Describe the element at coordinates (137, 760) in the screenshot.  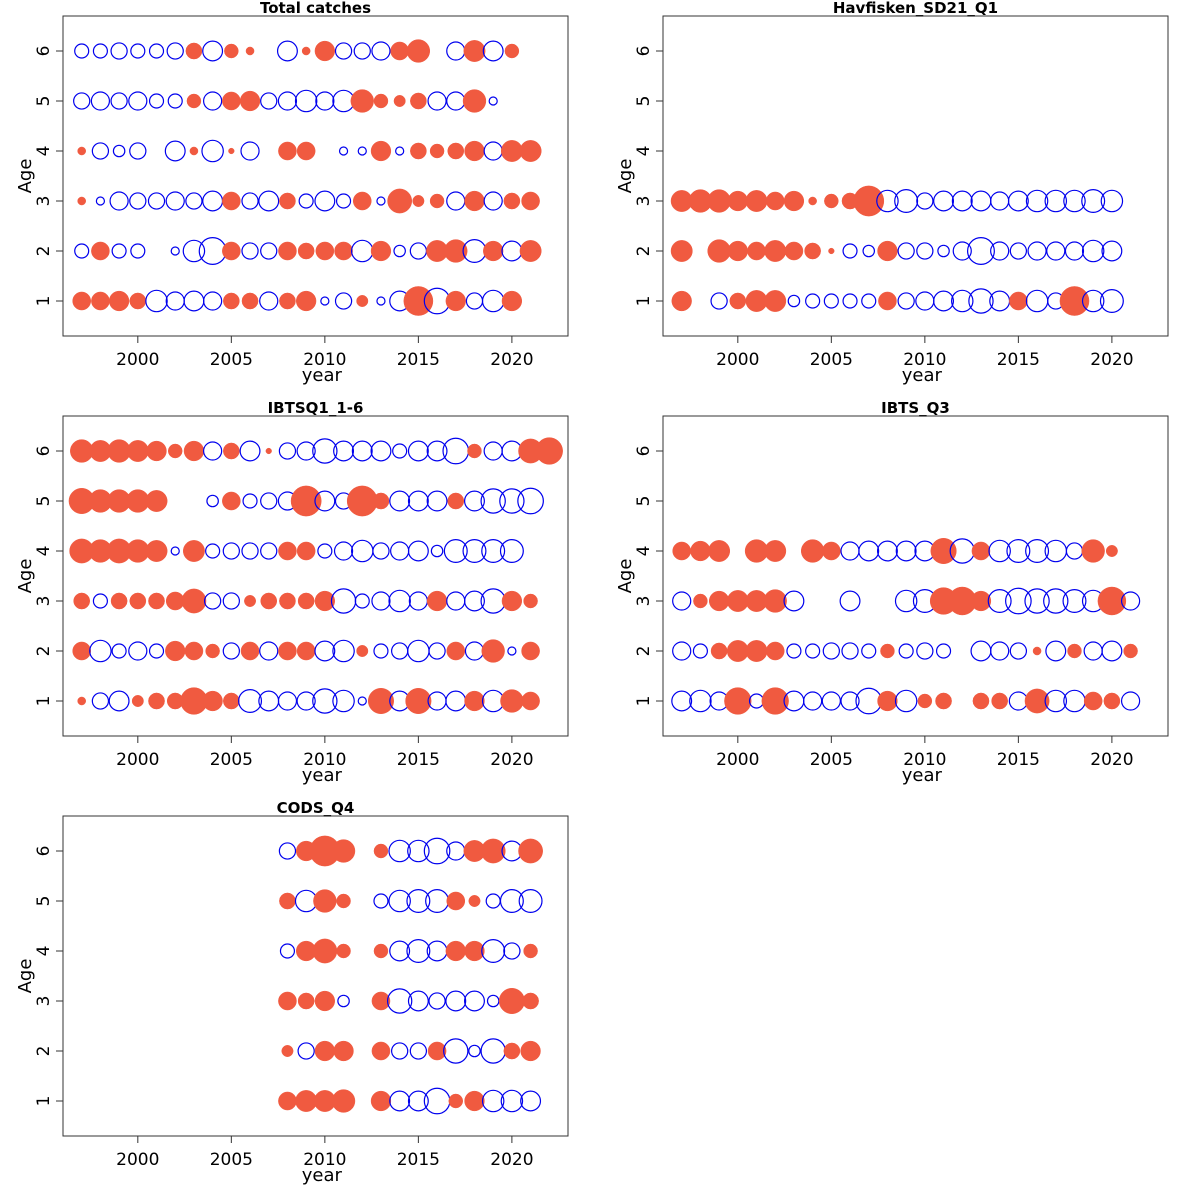
I see `x-tick-label: 2000` at that location.